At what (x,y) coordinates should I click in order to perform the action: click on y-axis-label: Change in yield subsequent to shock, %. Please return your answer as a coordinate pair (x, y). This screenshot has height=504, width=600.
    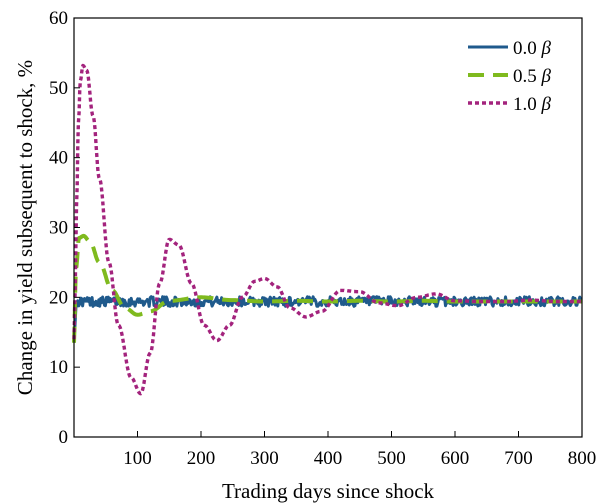
    Looking at the image, I should click on (25, 227).